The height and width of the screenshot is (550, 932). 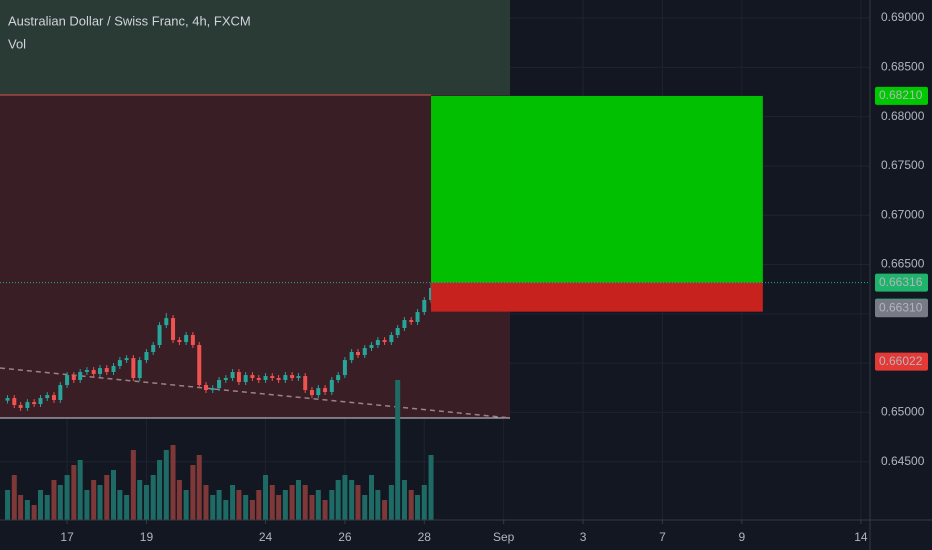 What do you see at coordinates (903, 67) in the screenshot?
I see `y-tick-label: 0.68500` at bounding box center [903, 67].